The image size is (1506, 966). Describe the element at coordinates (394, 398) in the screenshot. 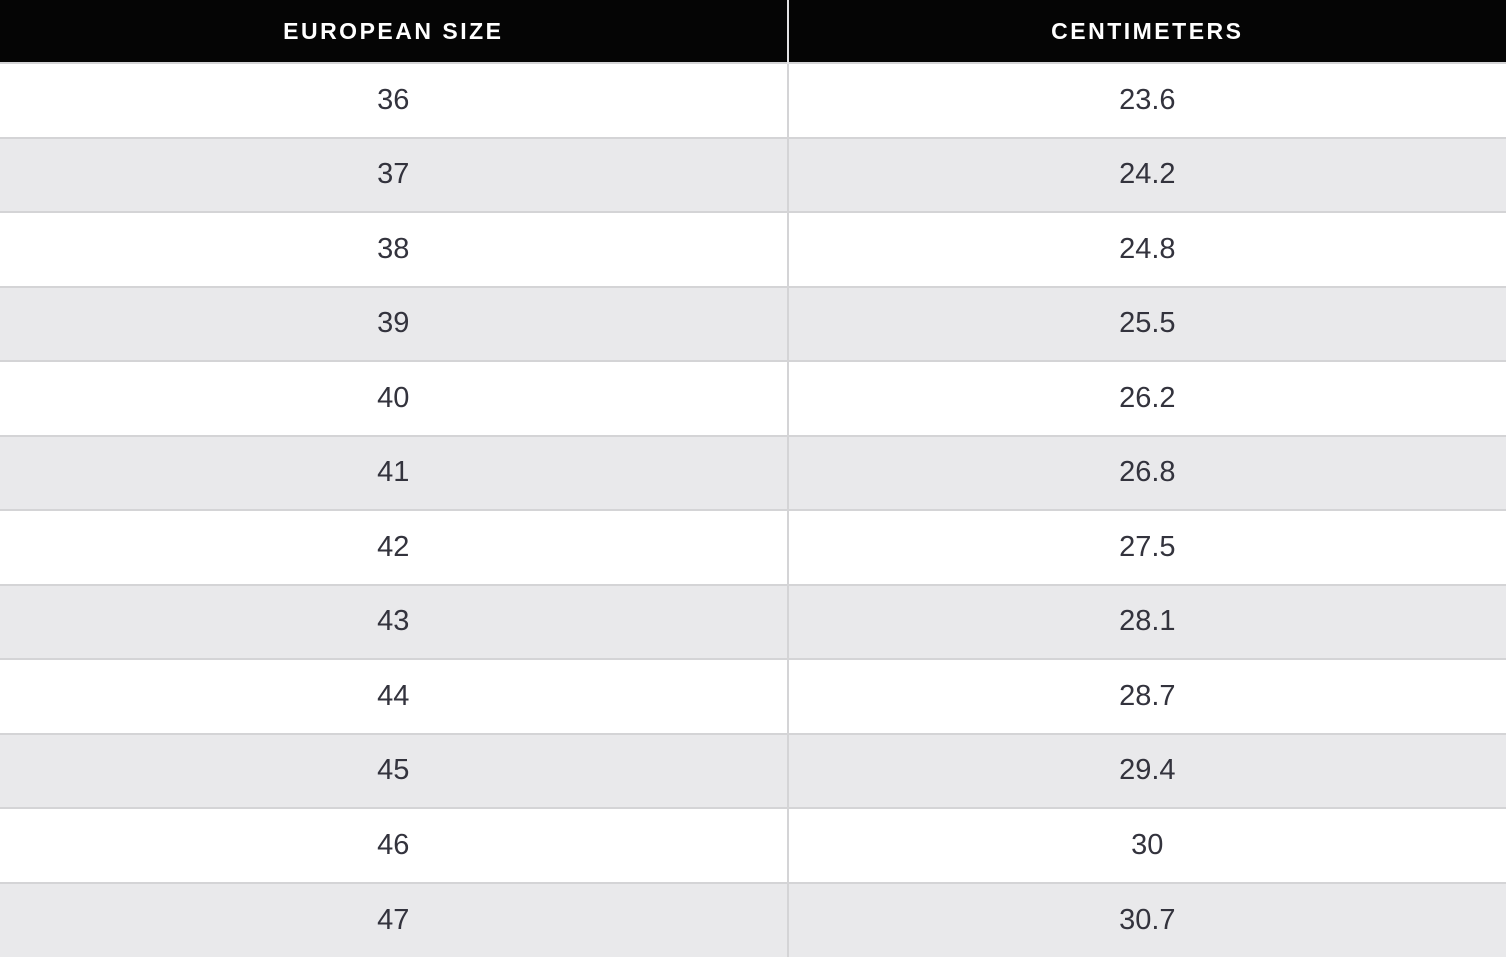

I see `cell-european-size: 40` at that location.